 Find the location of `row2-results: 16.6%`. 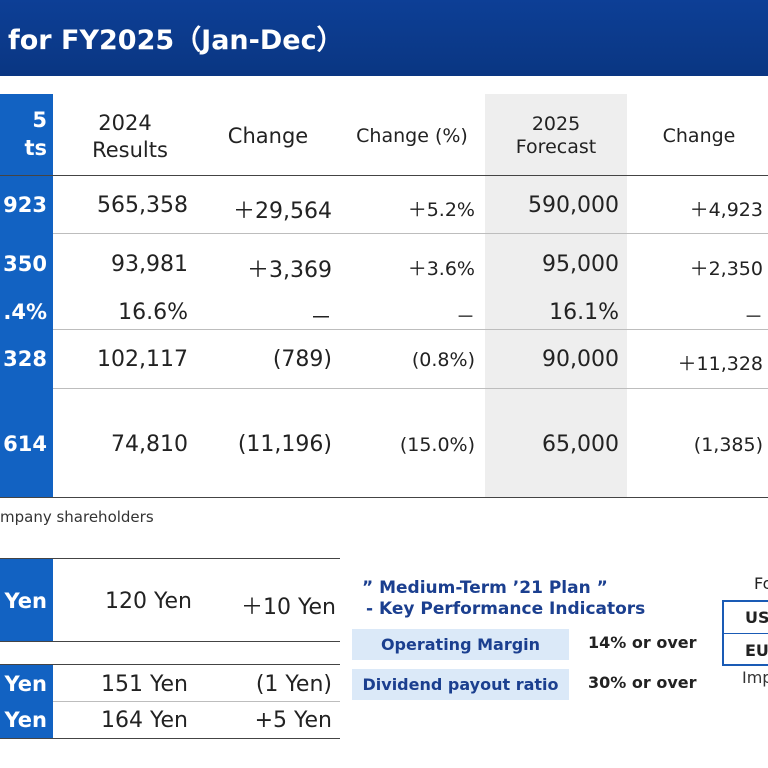

row2-results: 16.6% is located at coordinates (153, 312).